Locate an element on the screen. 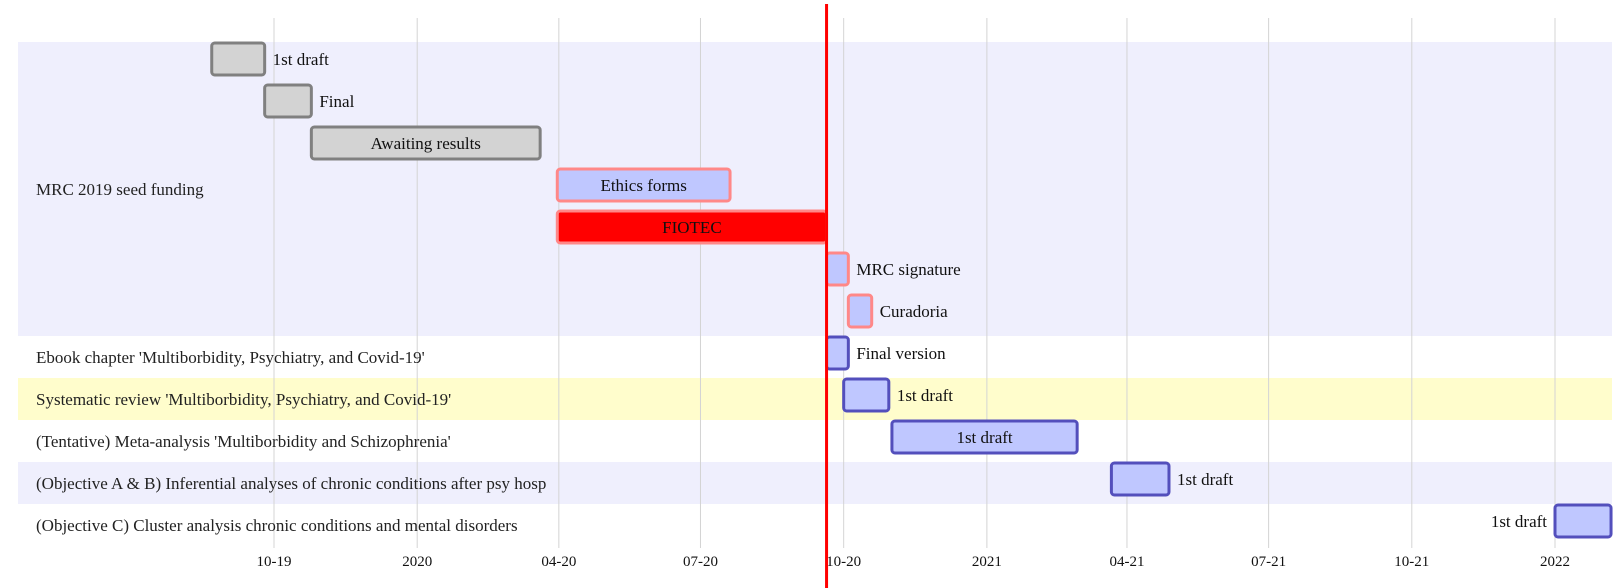 This screenshot has height=588, width=1619. task-label: Awaiting results is located at coordinates (426, 143).